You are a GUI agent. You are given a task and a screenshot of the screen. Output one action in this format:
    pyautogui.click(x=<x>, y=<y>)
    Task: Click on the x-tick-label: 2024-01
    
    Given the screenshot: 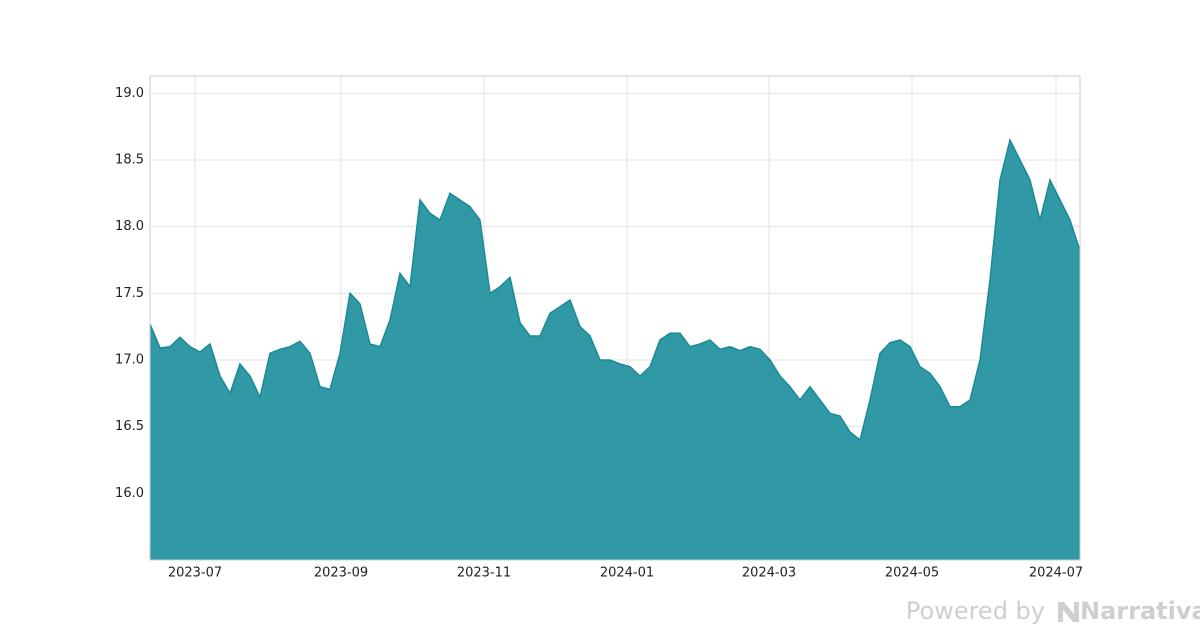 What is the action you would take?
    pyautogui.click(x=627, y=573)
    